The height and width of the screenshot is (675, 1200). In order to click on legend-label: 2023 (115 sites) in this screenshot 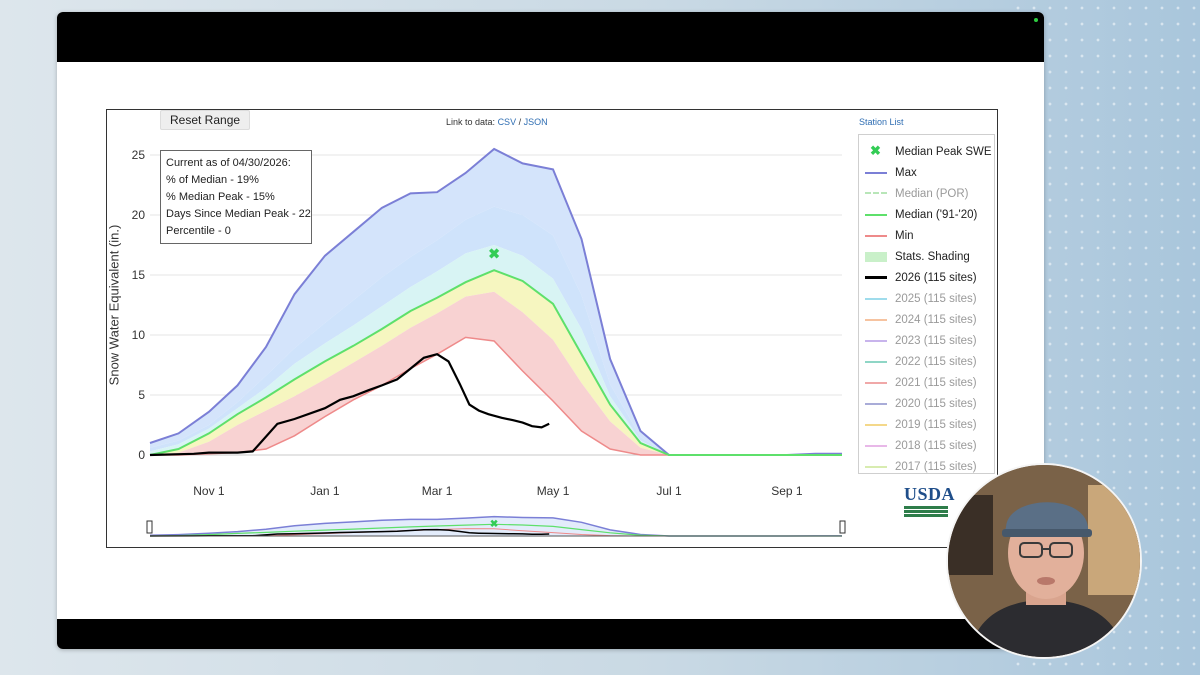, I will do `click(936, 340)`.